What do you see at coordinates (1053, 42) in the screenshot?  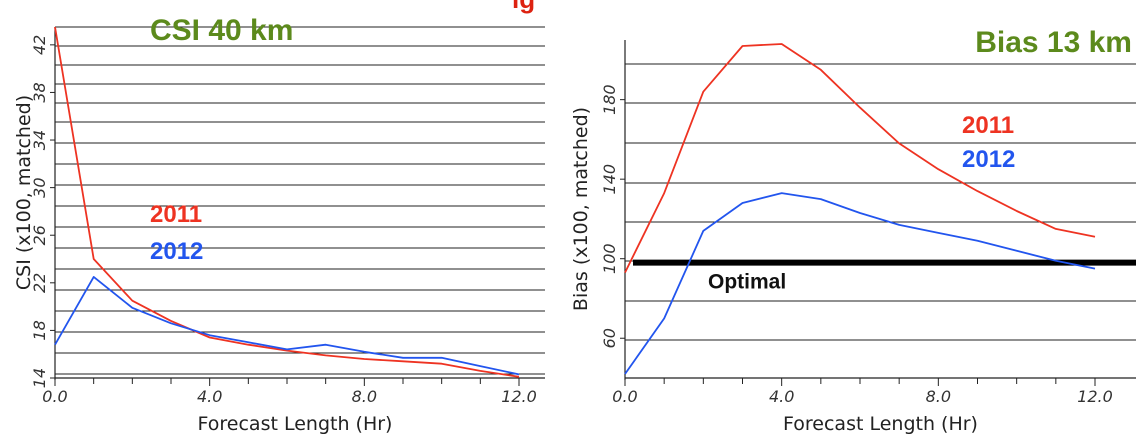 I see `chart-title: Bias 13 km` at bounding box center [1053, 42].